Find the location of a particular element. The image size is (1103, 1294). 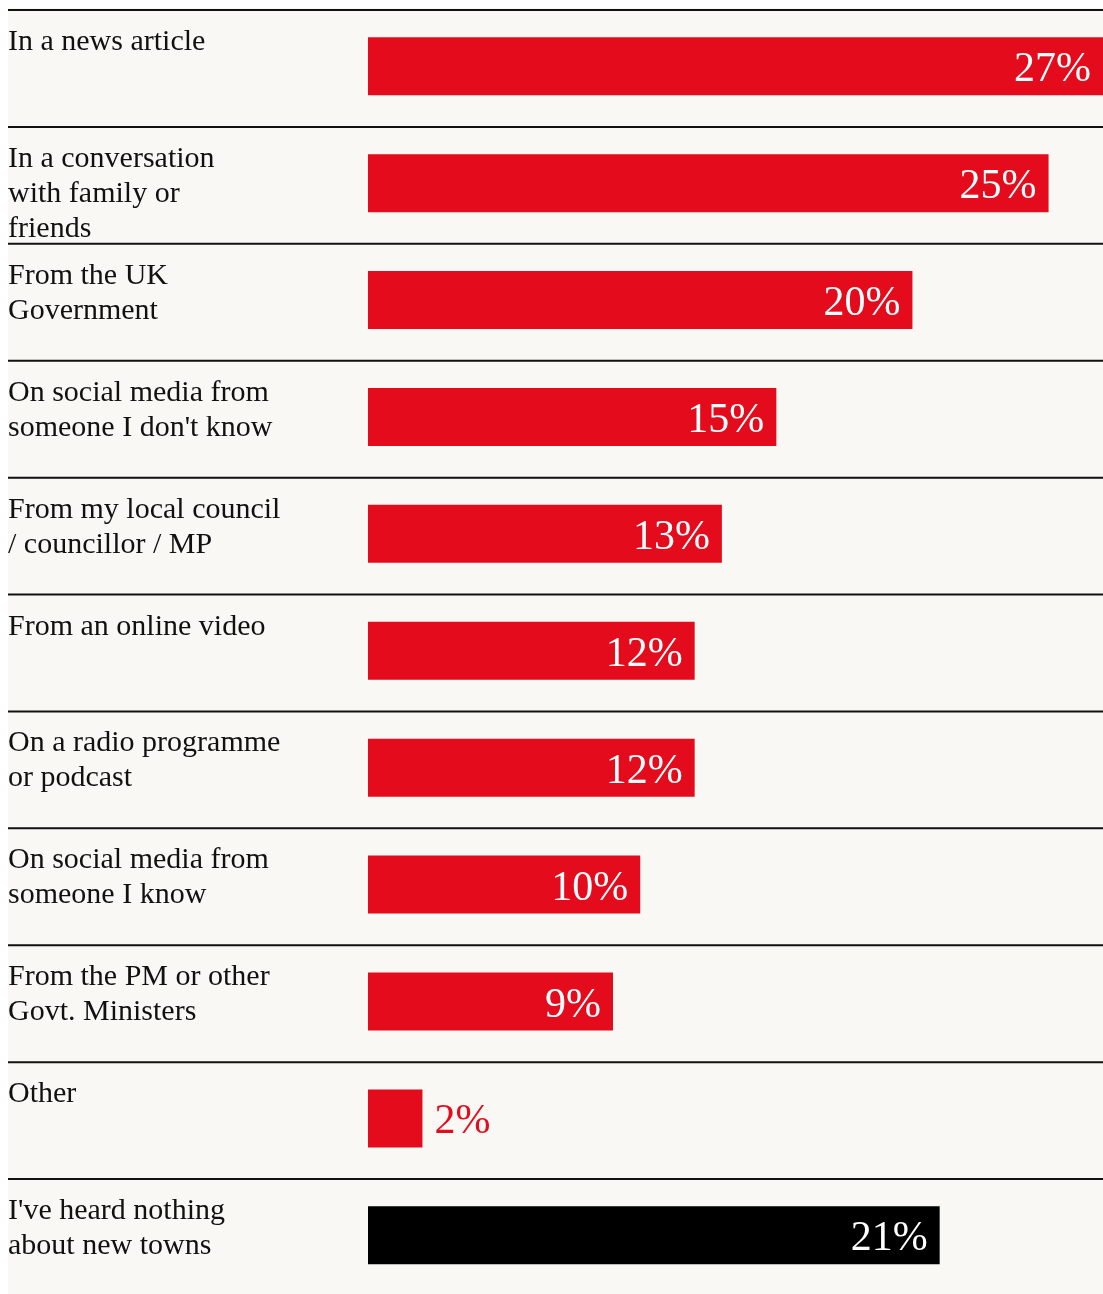

y-tick-label: On social media from someone I know is located at coordinates (138, 875).